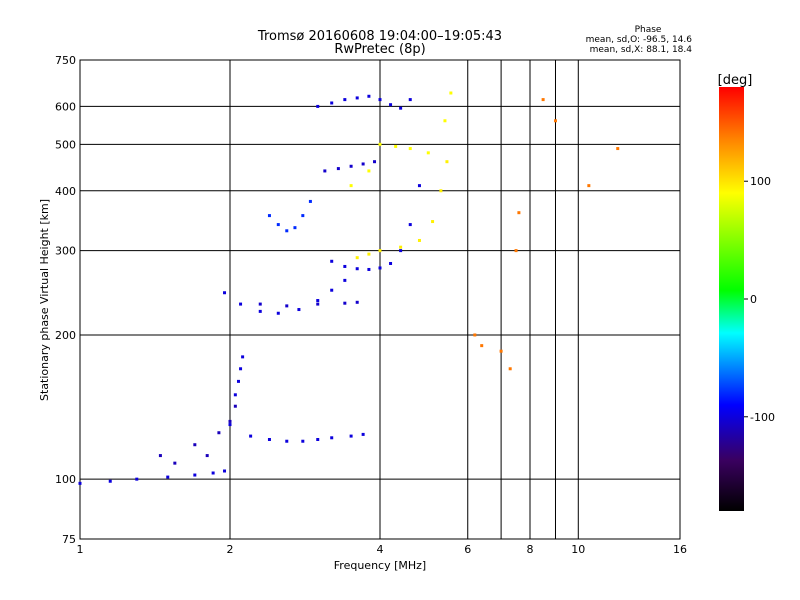 The height and width of the screenshot is (600, 800). Describe the element at coordinates (639, 40) in the screenshot. I see `stats-o-line: mean, sd,O: -96.5, 14.6` at that location.